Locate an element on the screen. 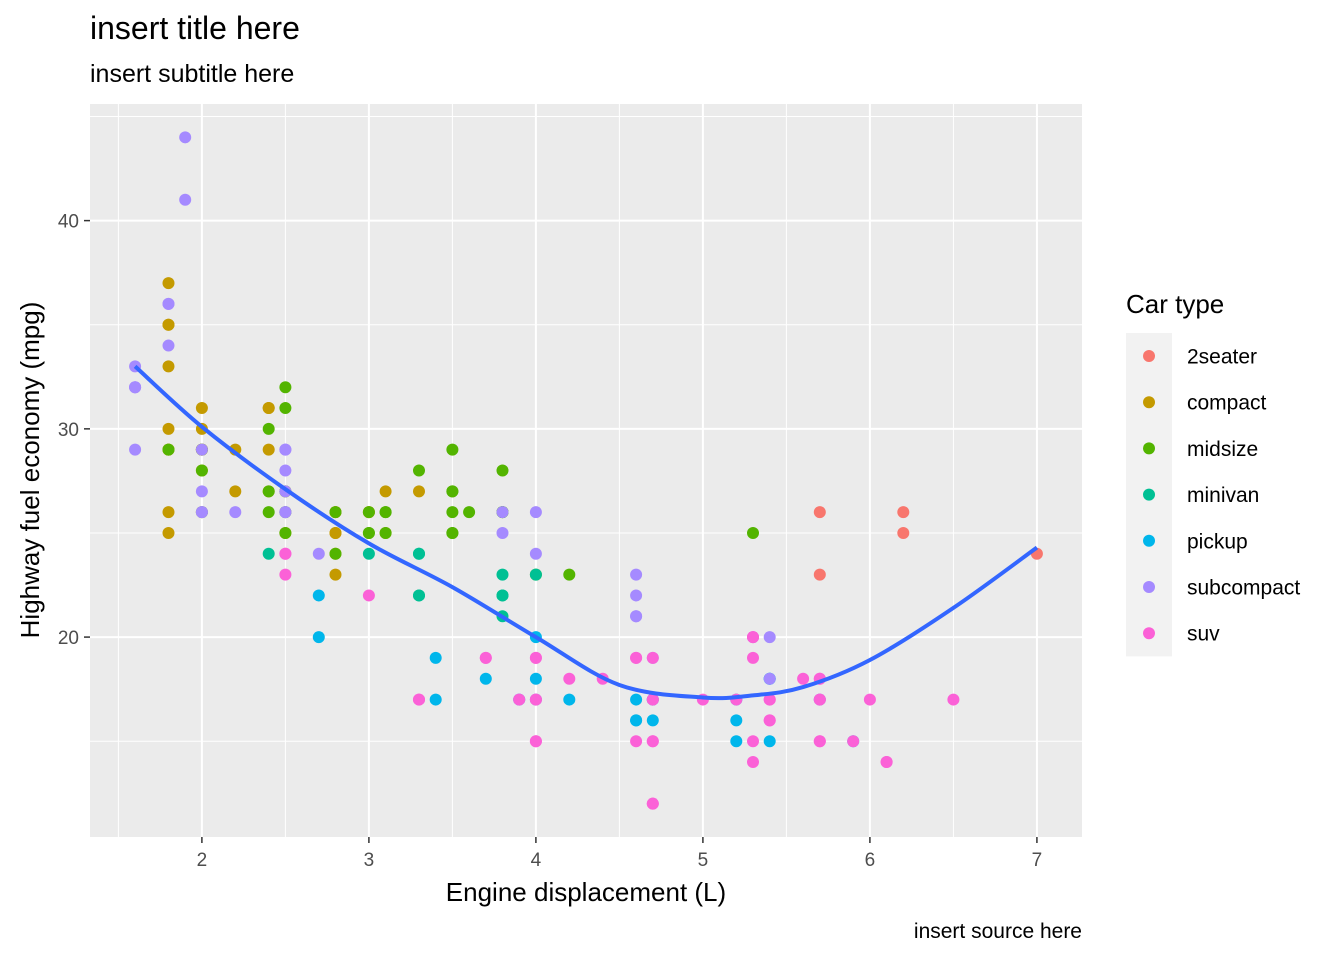  legend-key-midsize is located at coordinates (1149, 448).